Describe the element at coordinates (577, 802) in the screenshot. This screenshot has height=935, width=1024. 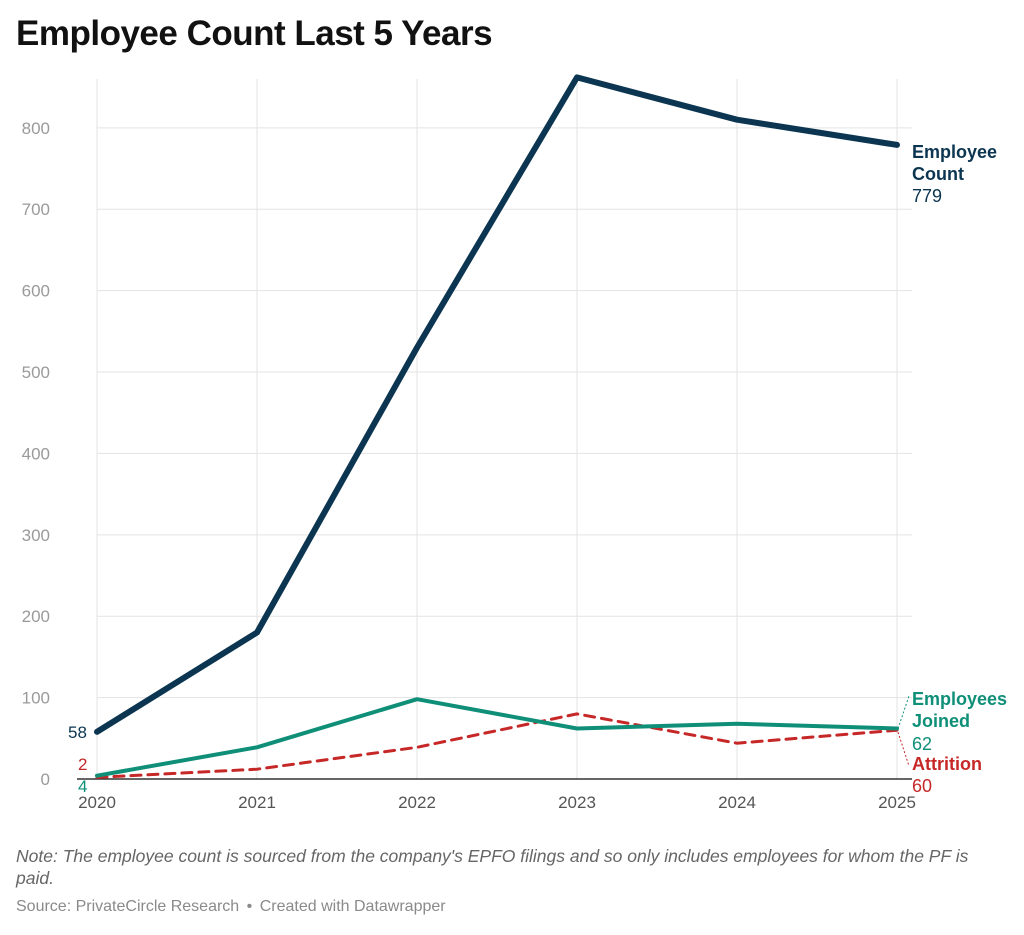
I see `x-tick-label: 2023` at that location.